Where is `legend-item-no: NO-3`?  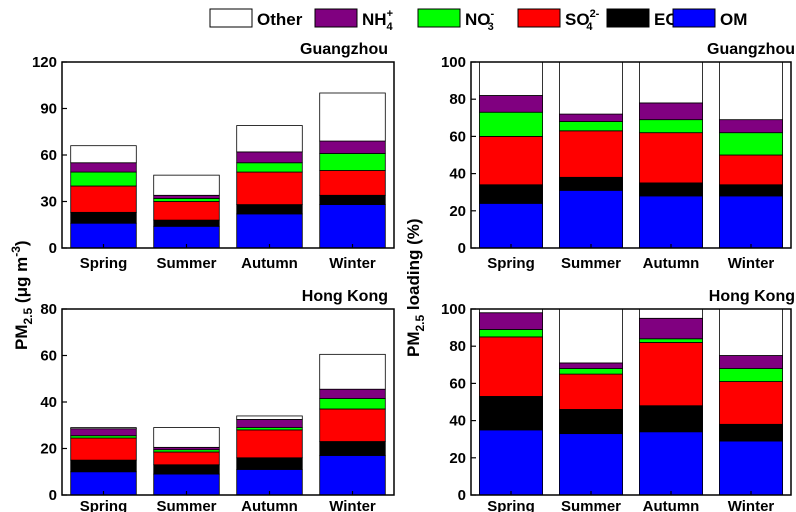
legend-item-no: NO-3 is located at coordinates (456, 20).